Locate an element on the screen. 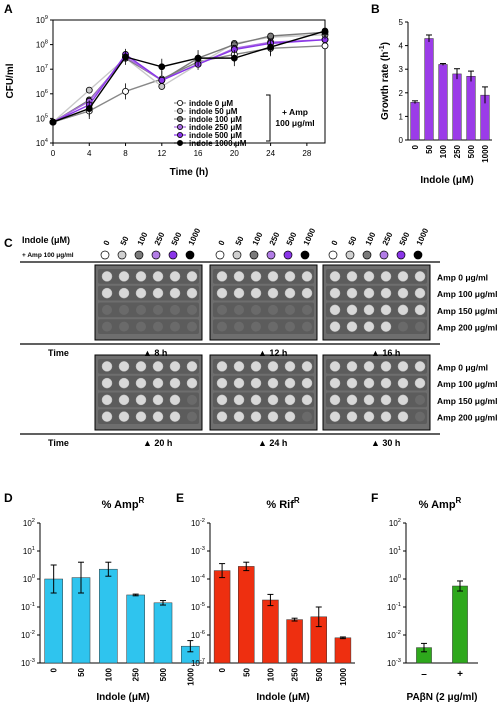  chart-b-y-label: Growth rate (h-1) is located at coordinates (385, 81).